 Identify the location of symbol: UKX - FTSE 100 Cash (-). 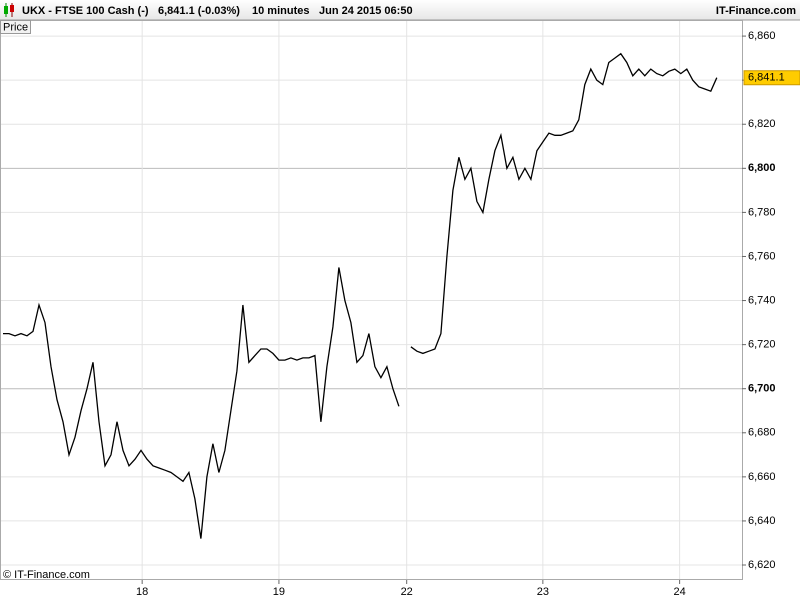
(85, 11).